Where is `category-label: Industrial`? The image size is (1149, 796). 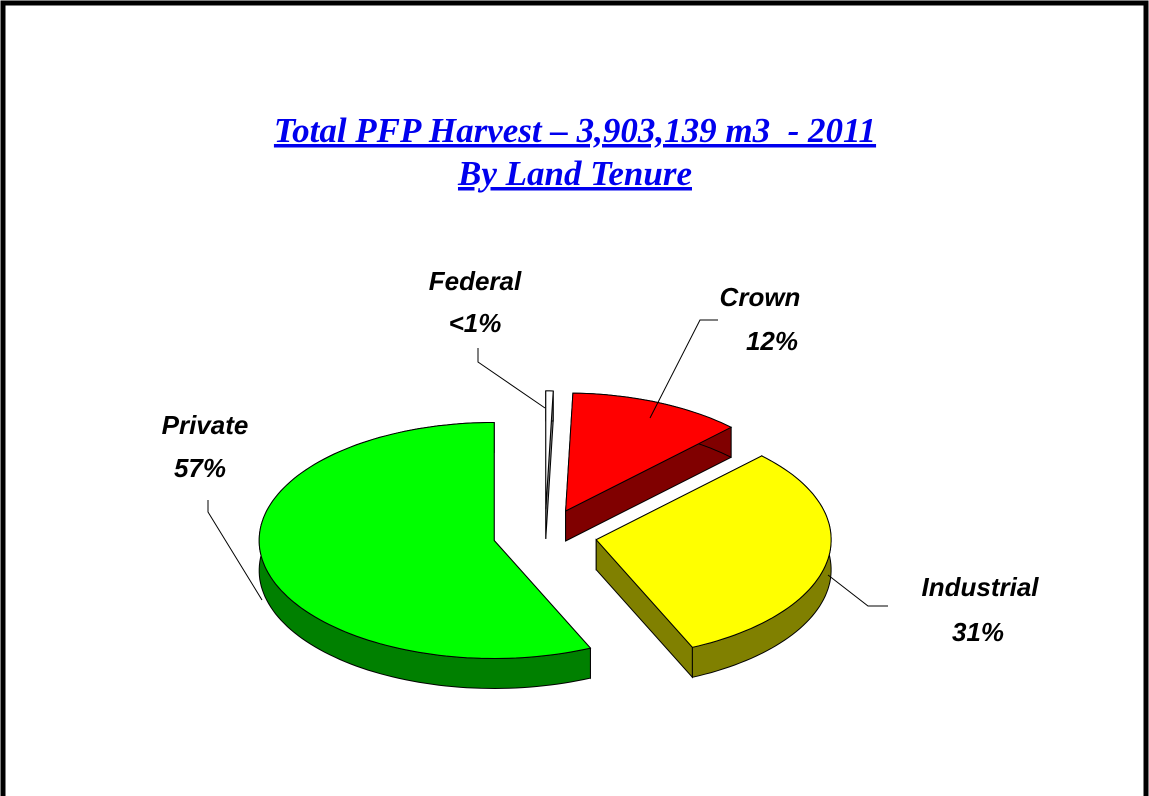 category-label: Industrial is located at coordinates (980, 587).